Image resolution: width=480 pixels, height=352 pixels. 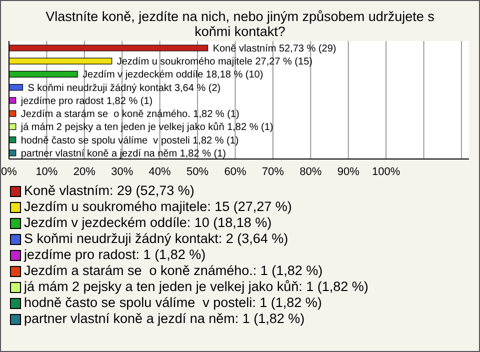 I want to click on data-label: Jezdím a starám se o koně známého. 1,82 % (1), so click(x=130, y=114).